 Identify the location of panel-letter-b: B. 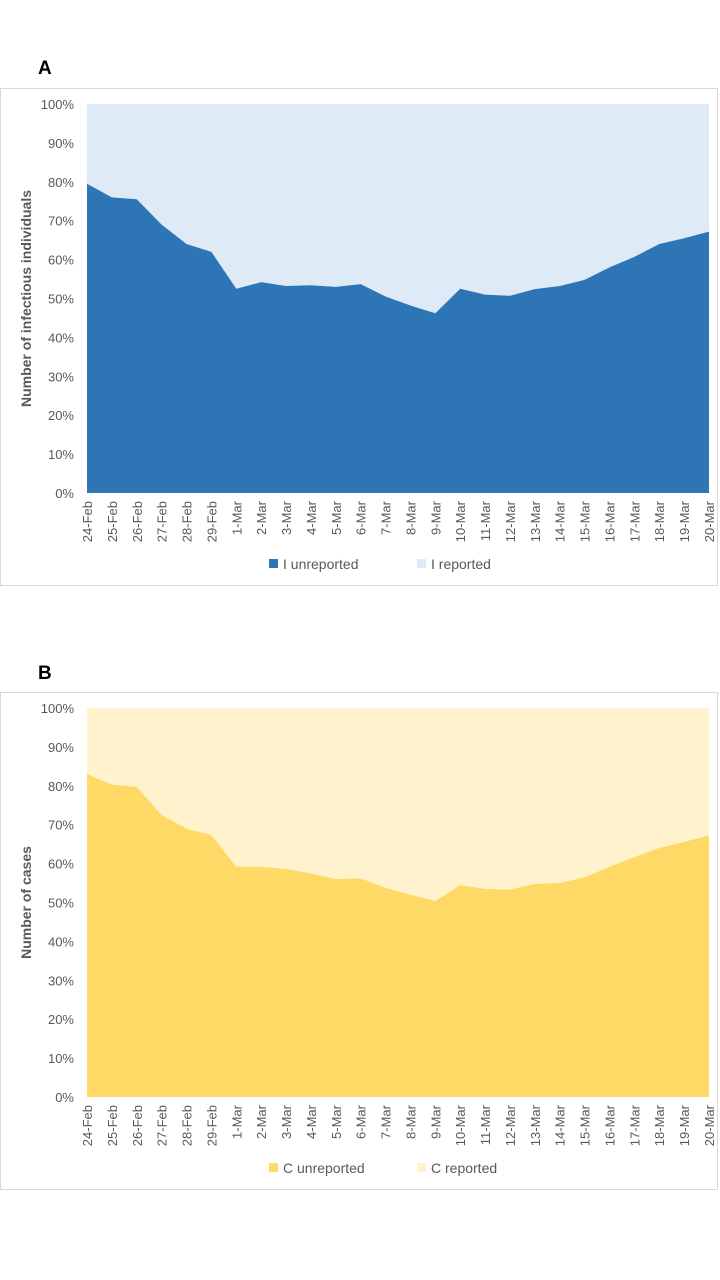
(45, 673).